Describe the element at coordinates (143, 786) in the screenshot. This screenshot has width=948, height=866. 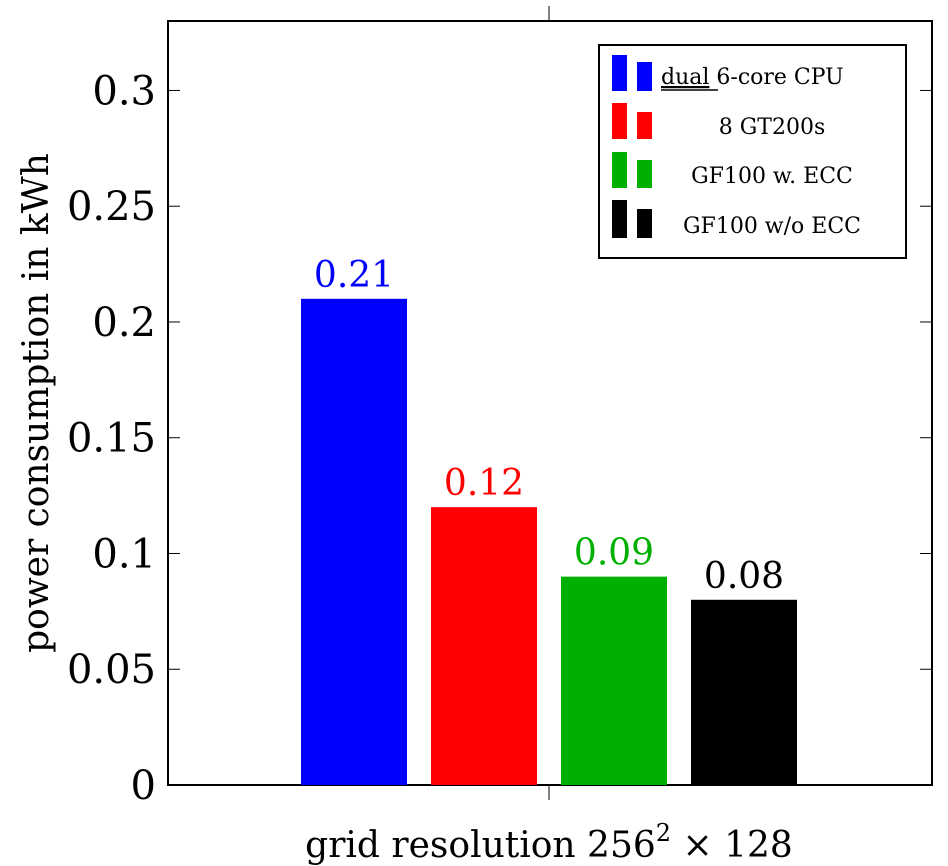
I see `y-tick-label: 0` at that location.